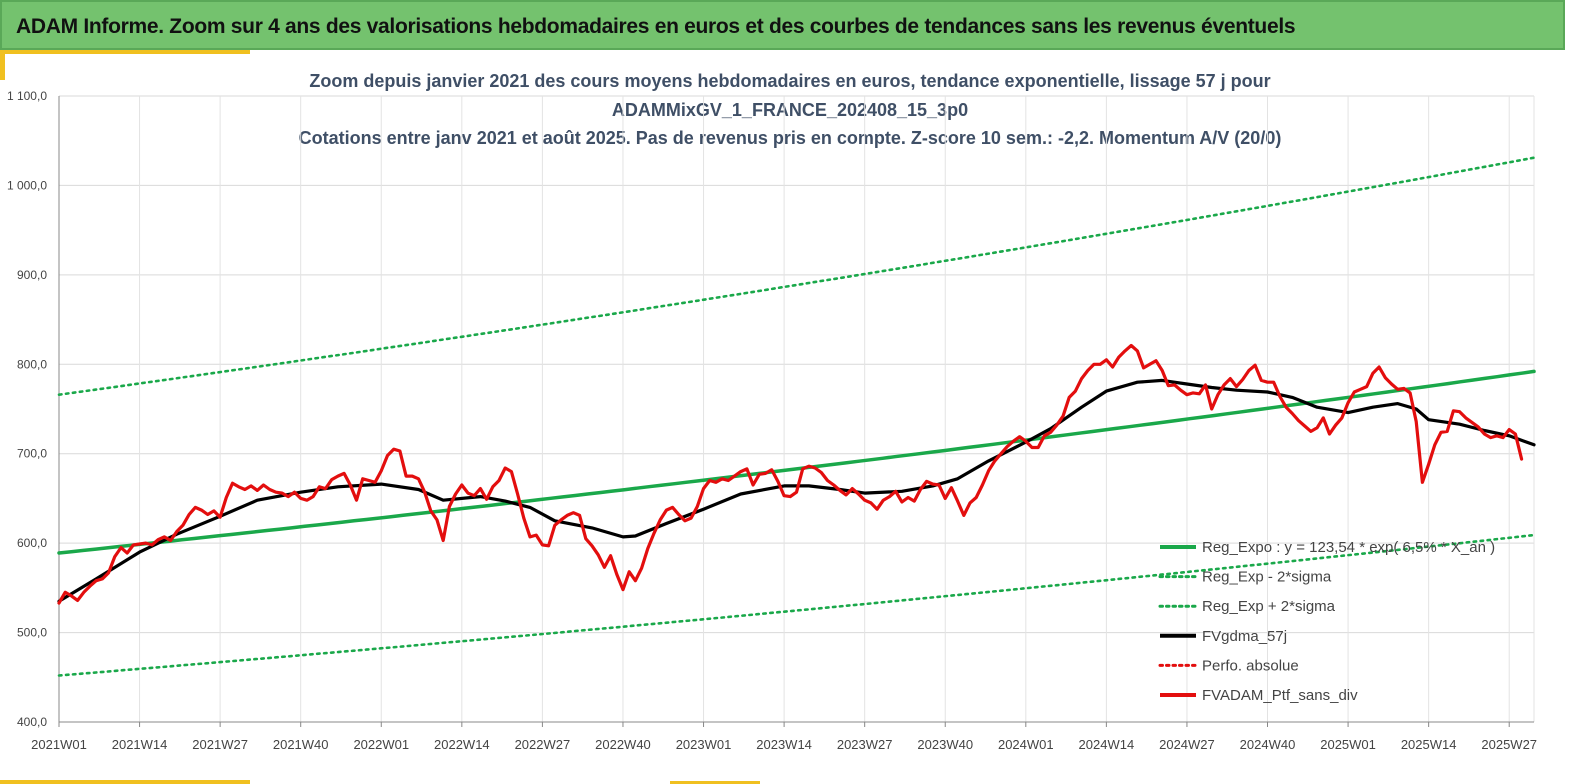 This screenshot has width=1569, height=784. I want to click on y-tick-label: 800,0, so click(32, 364).